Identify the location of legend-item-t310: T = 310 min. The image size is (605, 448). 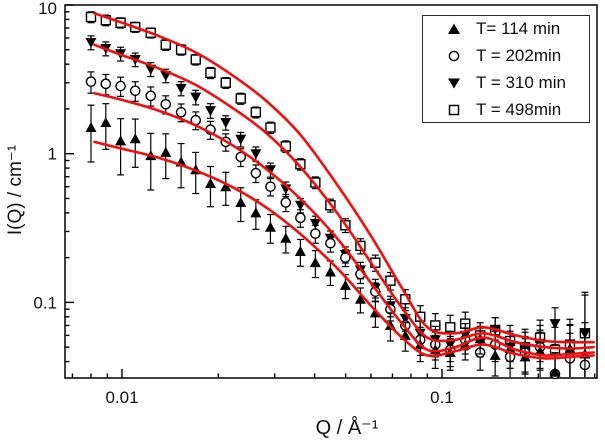
(506, 82).